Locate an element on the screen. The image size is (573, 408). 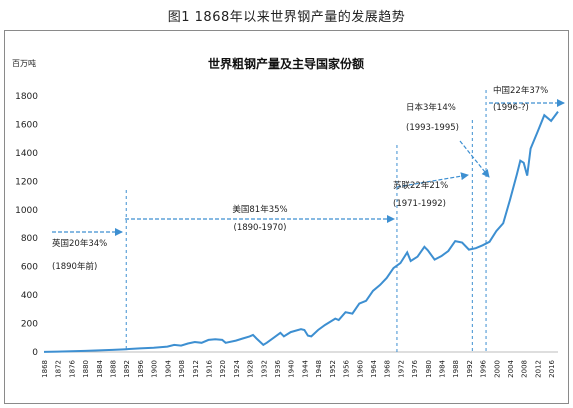
x-tick-label: 1908 is located at coordinates (182, 369).